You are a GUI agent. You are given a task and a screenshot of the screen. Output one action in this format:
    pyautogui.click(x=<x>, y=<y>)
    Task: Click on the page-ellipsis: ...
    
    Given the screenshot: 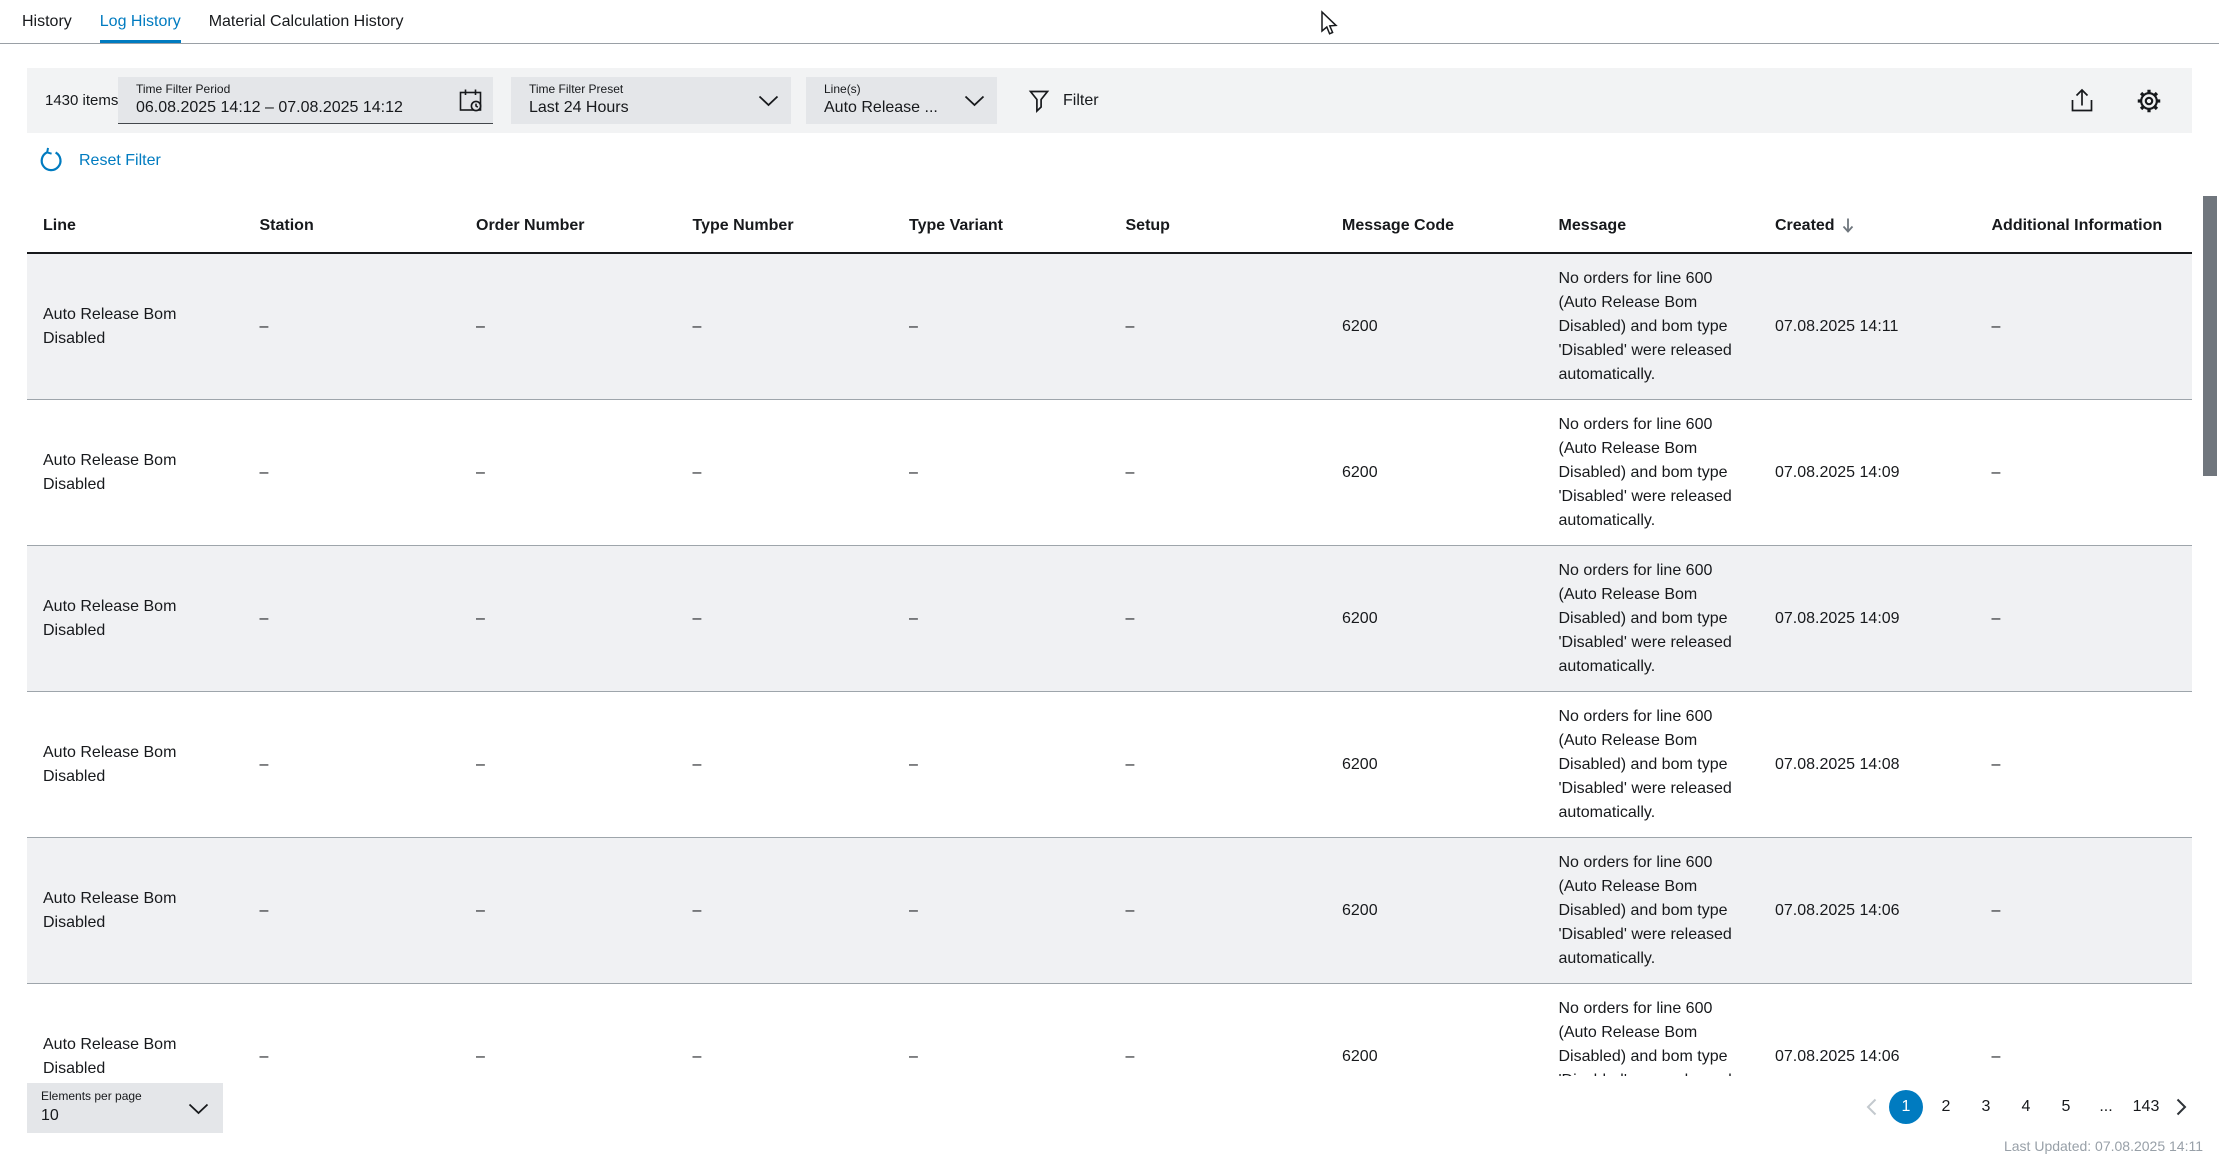 What is the action you would take?
    pyautogui.click(x=2106, y=1106)
    